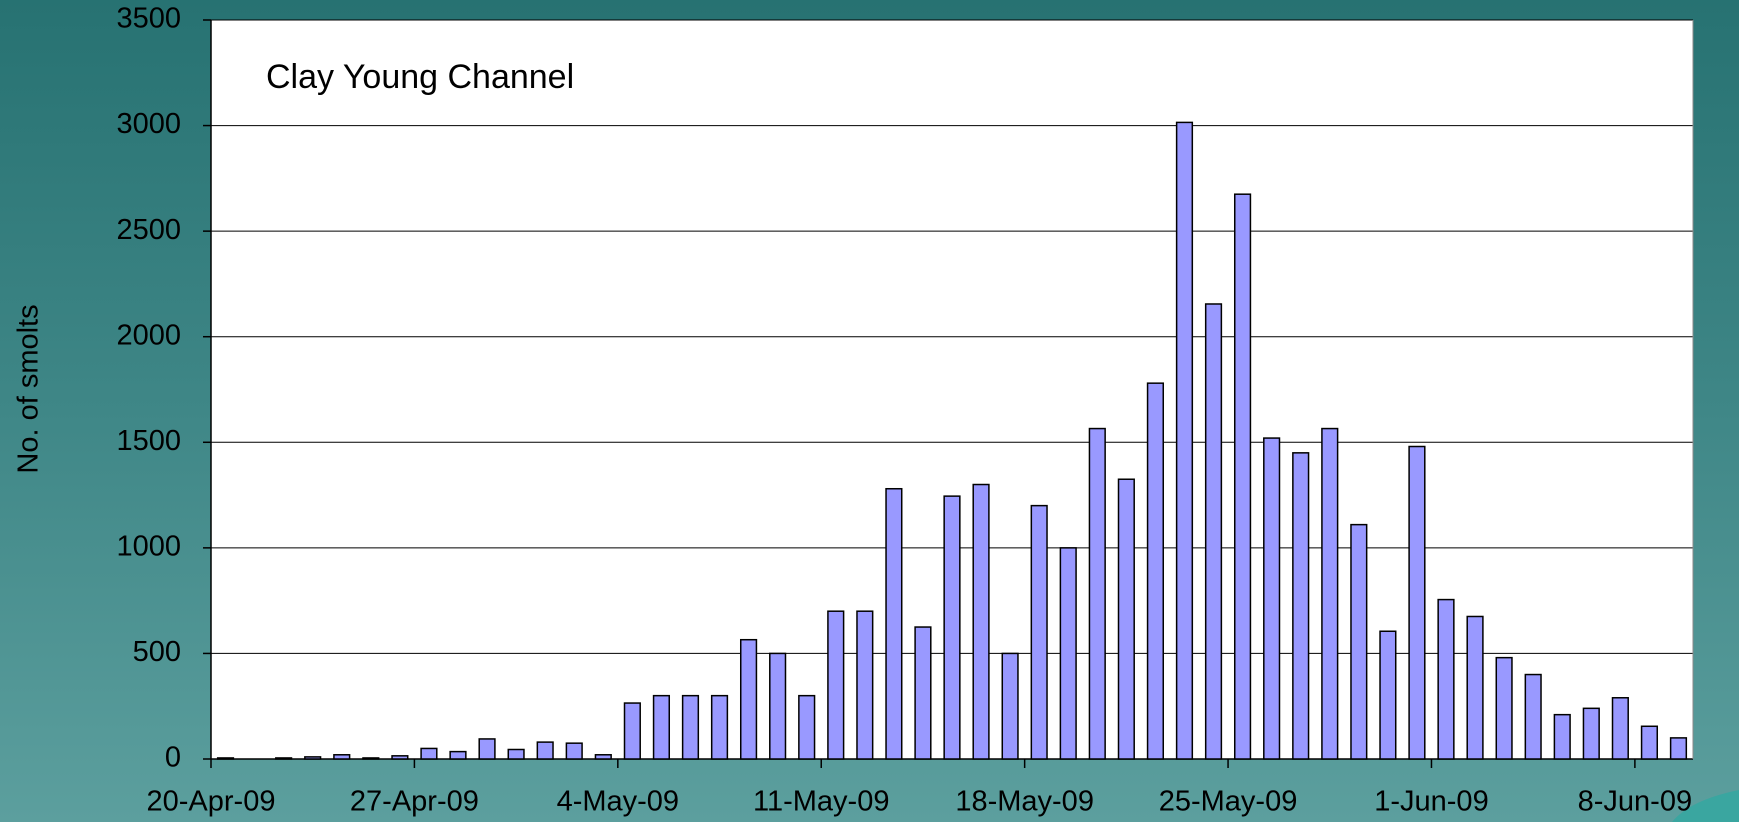 Image resolution: width=1739 pixels, height=822 pixels. What do you see at coordinates (148, 124) in the screenshot?
I see `y-tick-label: 3000` at bounding box center [148, 124].